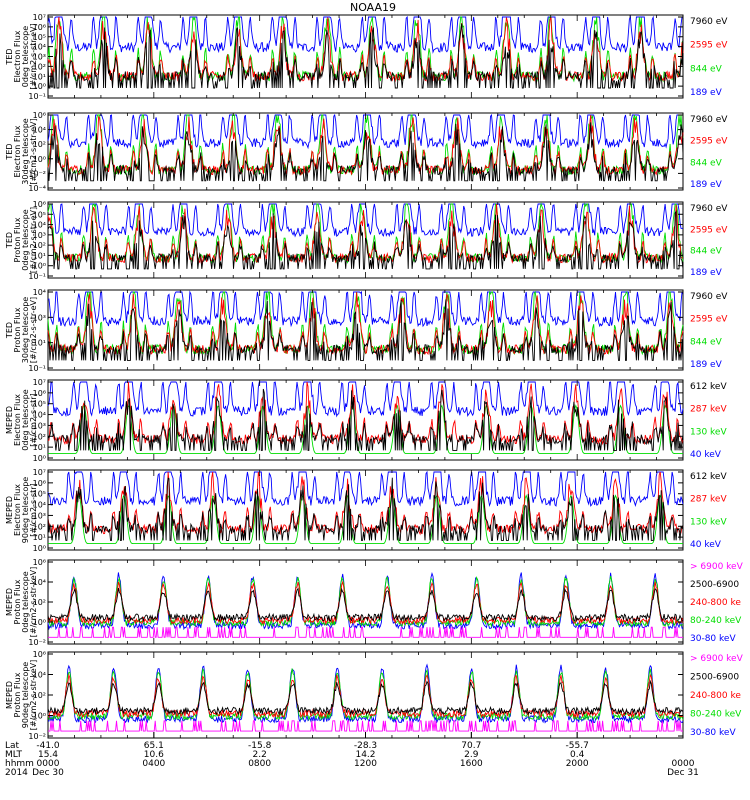 This screenshot has height=800, width=750. I want to click on x-axis-row-label: hhmm, so click(19, 764).